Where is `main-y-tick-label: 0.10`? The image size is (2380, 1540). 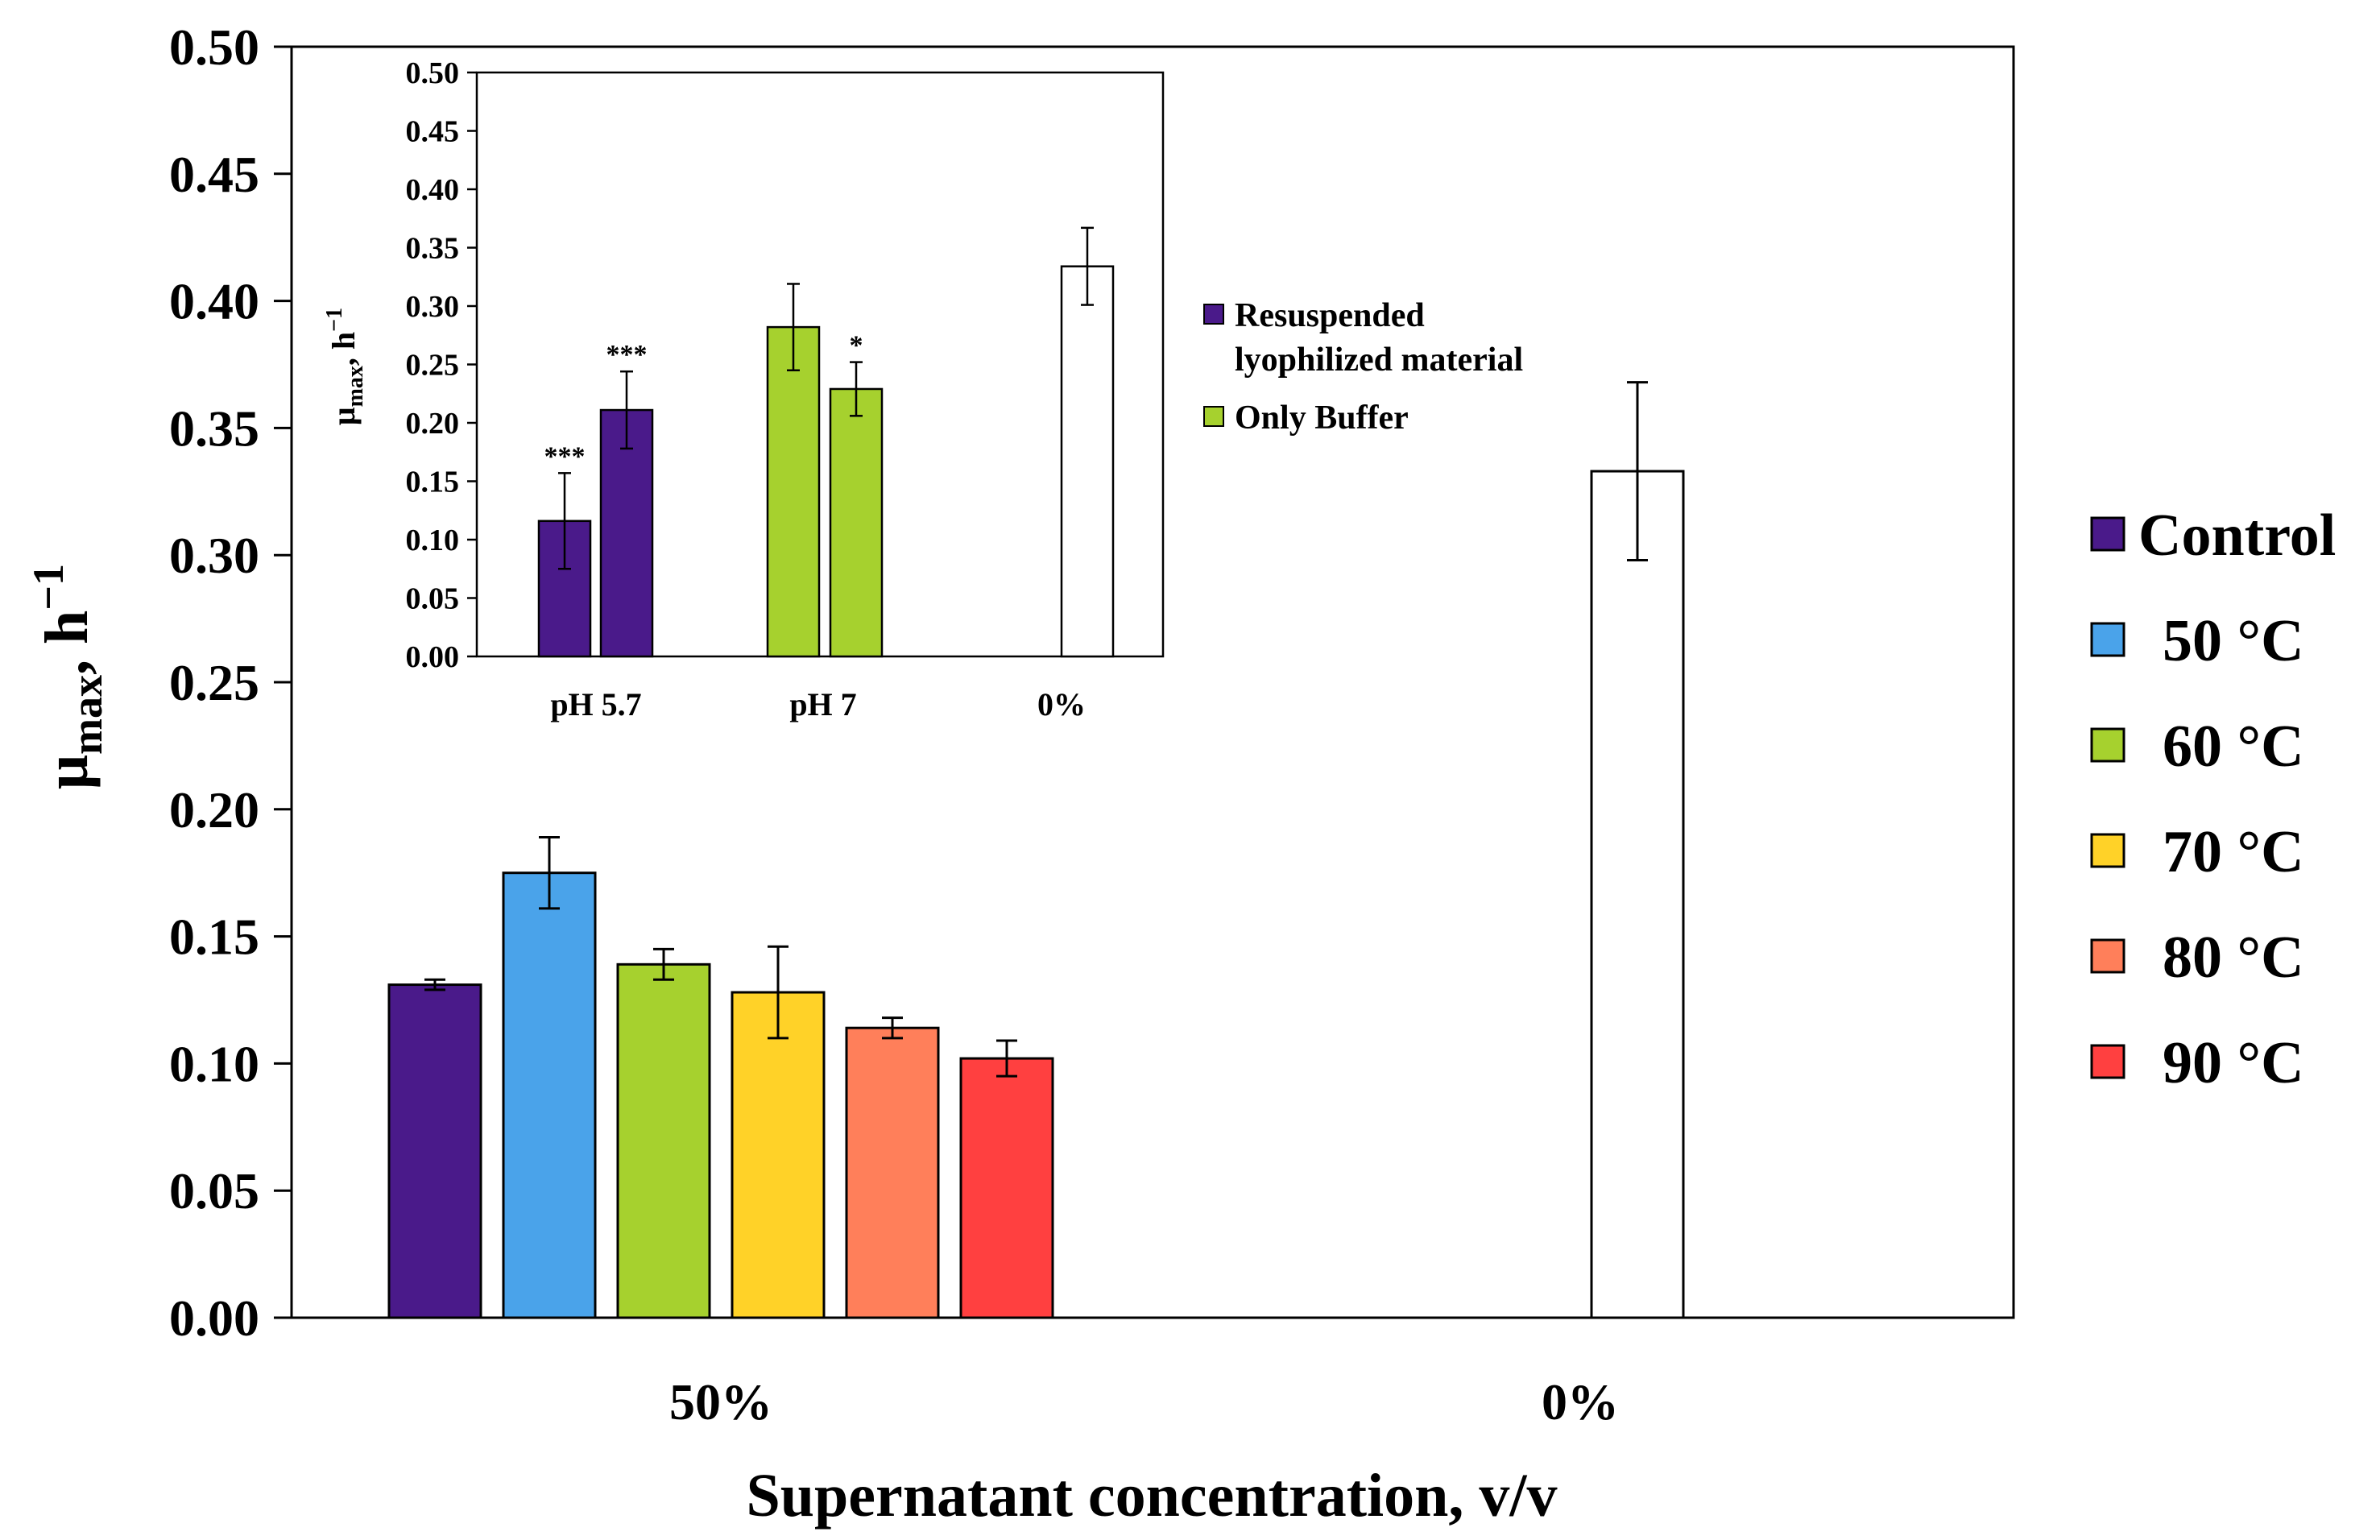 main-y-tick-label: 0.10 is located at coordinates (214, 1063).